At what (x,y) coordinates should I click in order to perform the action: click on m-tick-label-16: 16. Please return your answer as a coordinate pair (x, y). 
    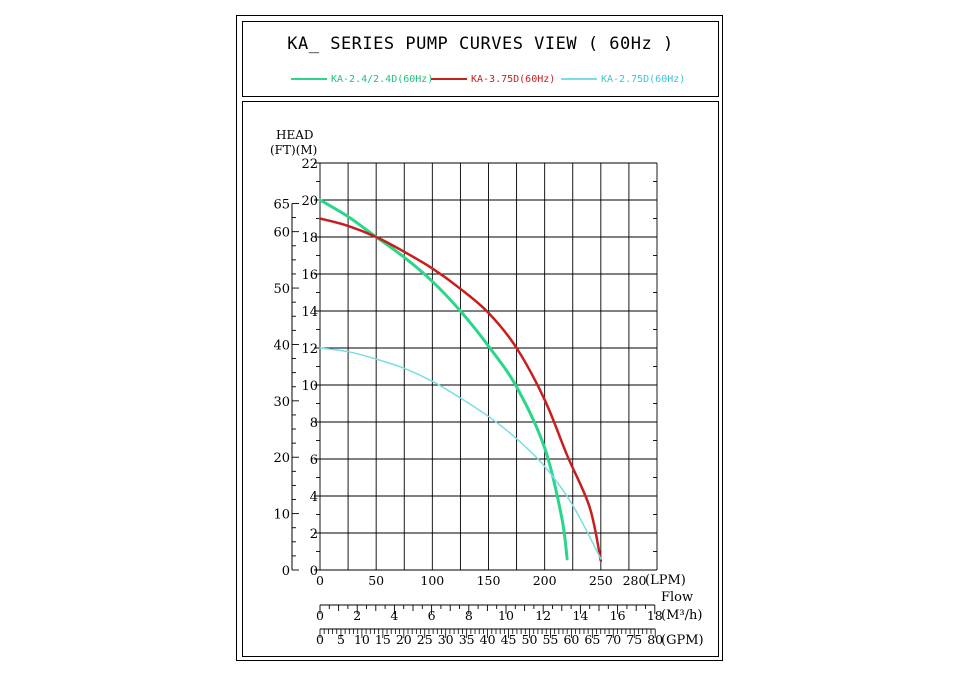
    Looking at the image, I should click on (309, 275).